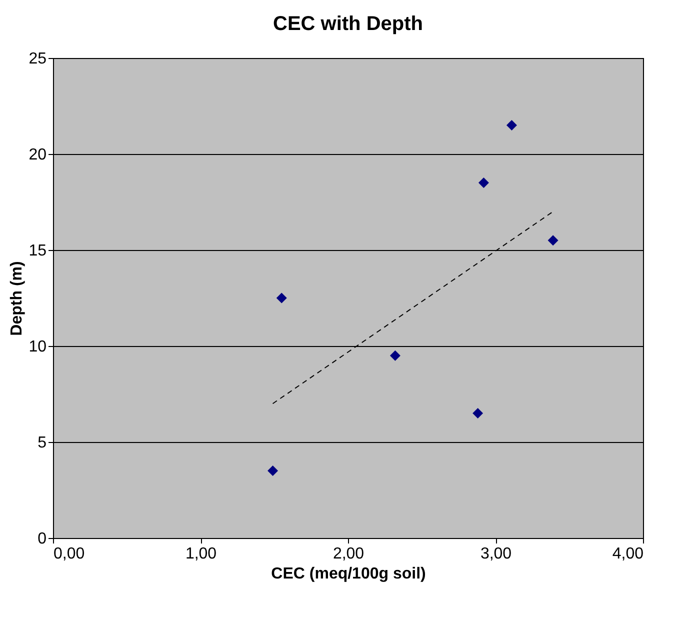  Describe the element at coordinates (348, 24) in the screenshot. I see `chart-title: CEC with Depth` at that location.